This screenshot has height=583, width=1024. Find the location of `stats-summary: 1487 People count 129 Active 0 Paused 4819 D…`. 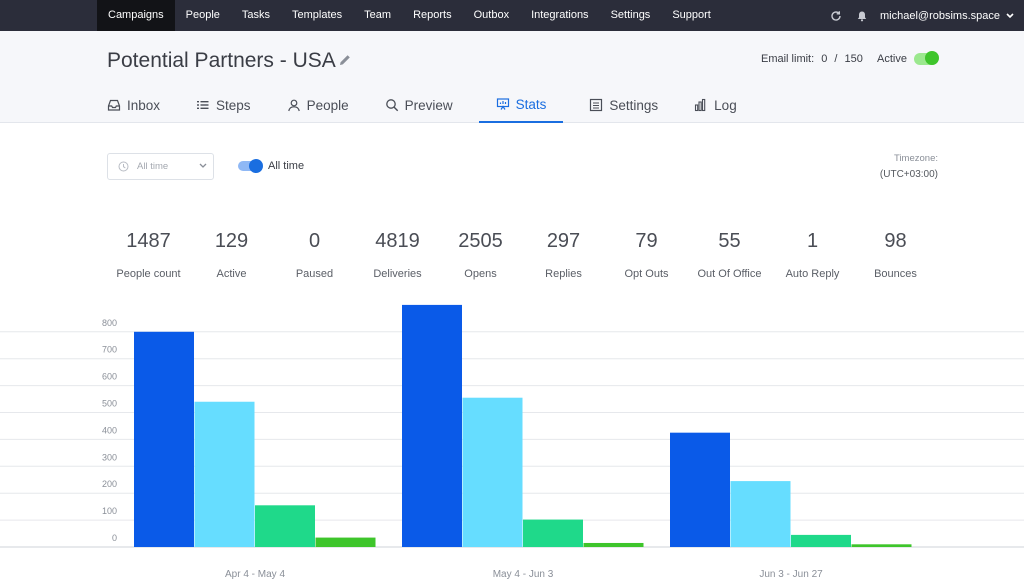

stats-summary: 1487 People count 129 Active 0 Paused 4819 D… is located at coordinates (522, 255).